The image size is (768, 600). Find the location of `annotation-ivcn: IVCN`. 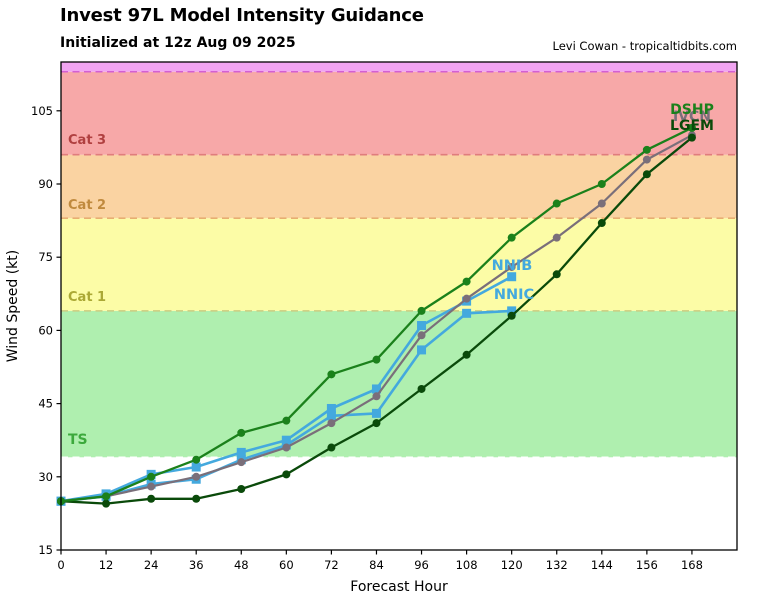

annotation-ivcn: IVCN is located at coordinates (692, 117).